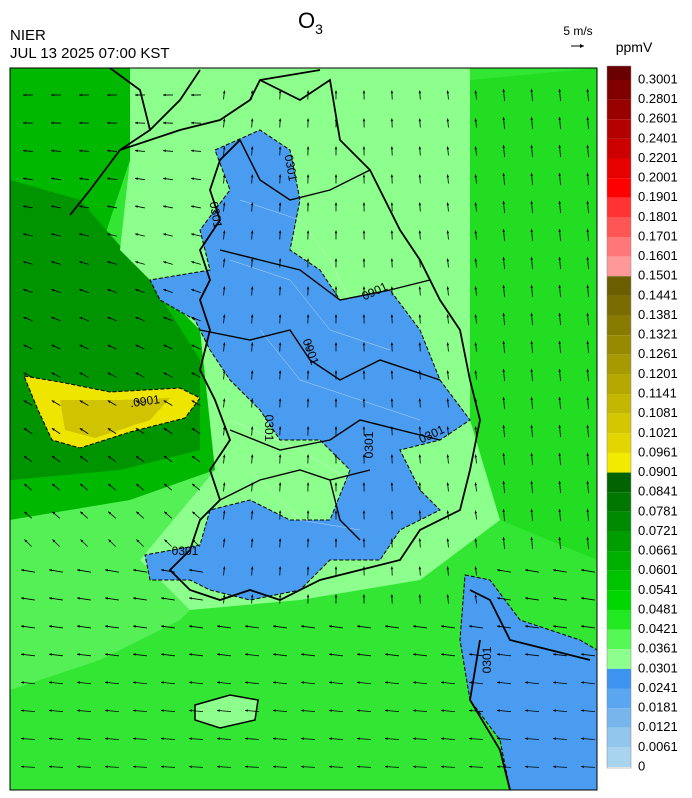 The image size is (692, 798). I want to click on colorbar-label: 0.2601, so click(658, 118).